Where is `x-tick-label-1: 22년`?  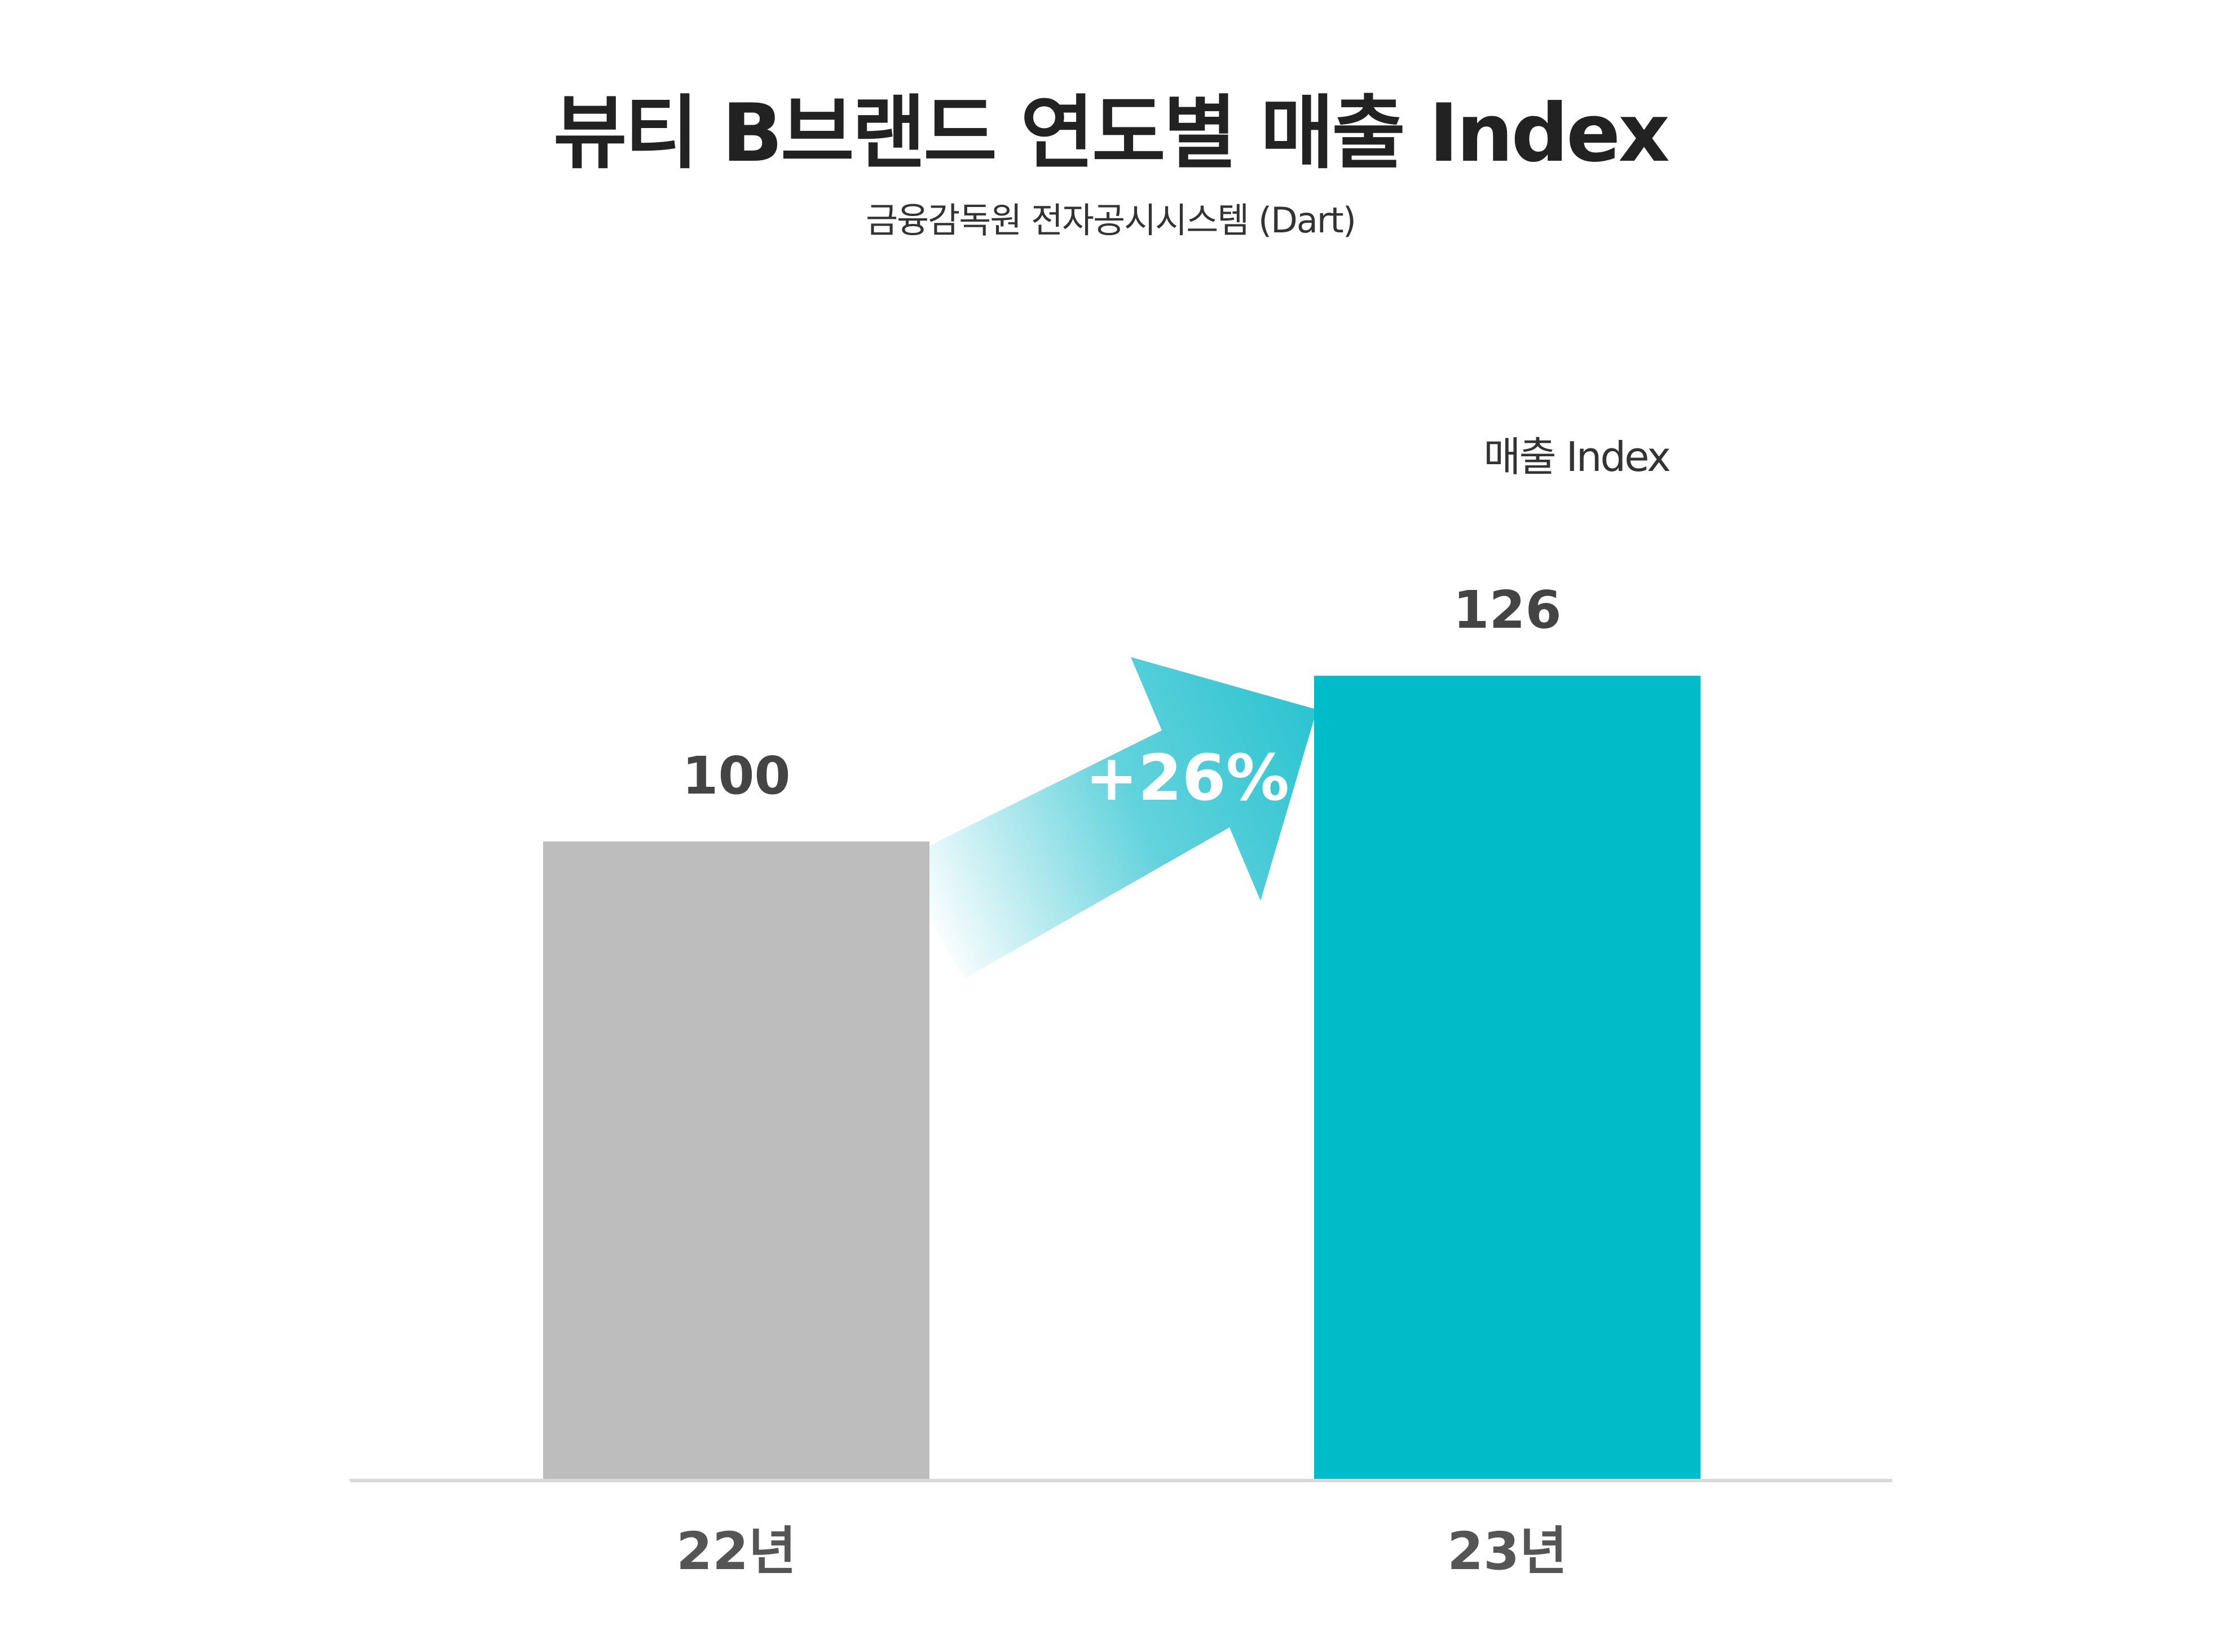 x-tick-label-1: 22년 is located at coordinates (736, 1551).